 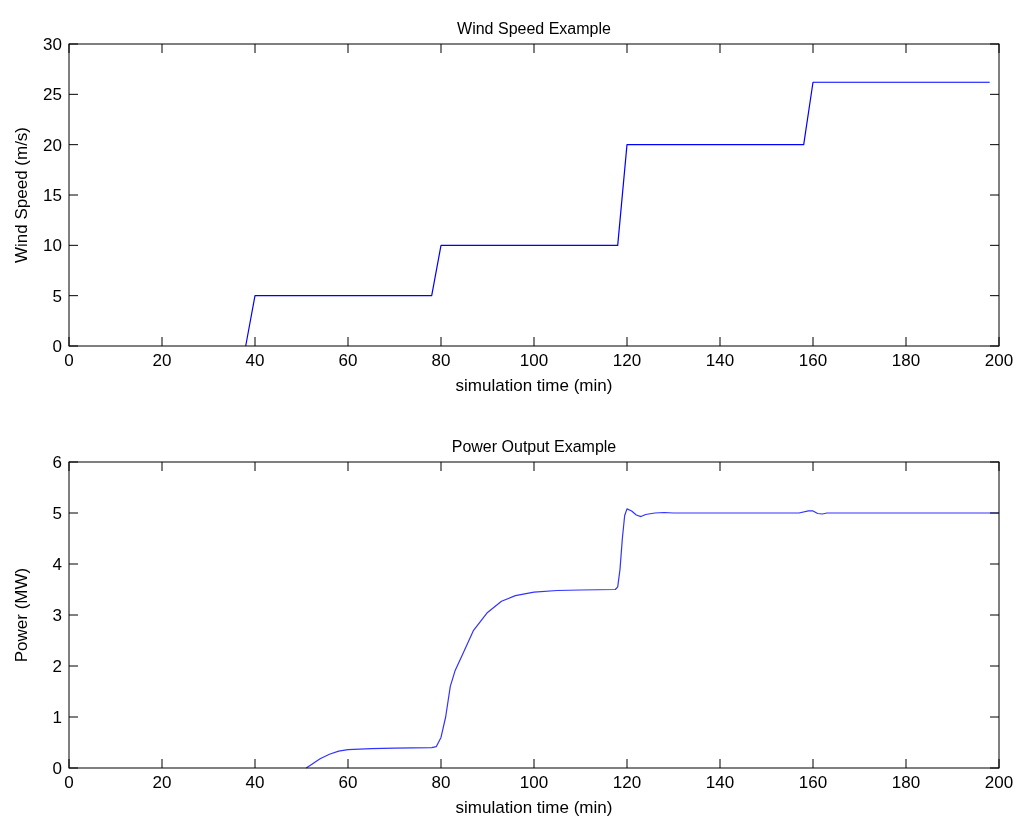 I want to click on y-tick-label: 25, so click(x=52, y=95).